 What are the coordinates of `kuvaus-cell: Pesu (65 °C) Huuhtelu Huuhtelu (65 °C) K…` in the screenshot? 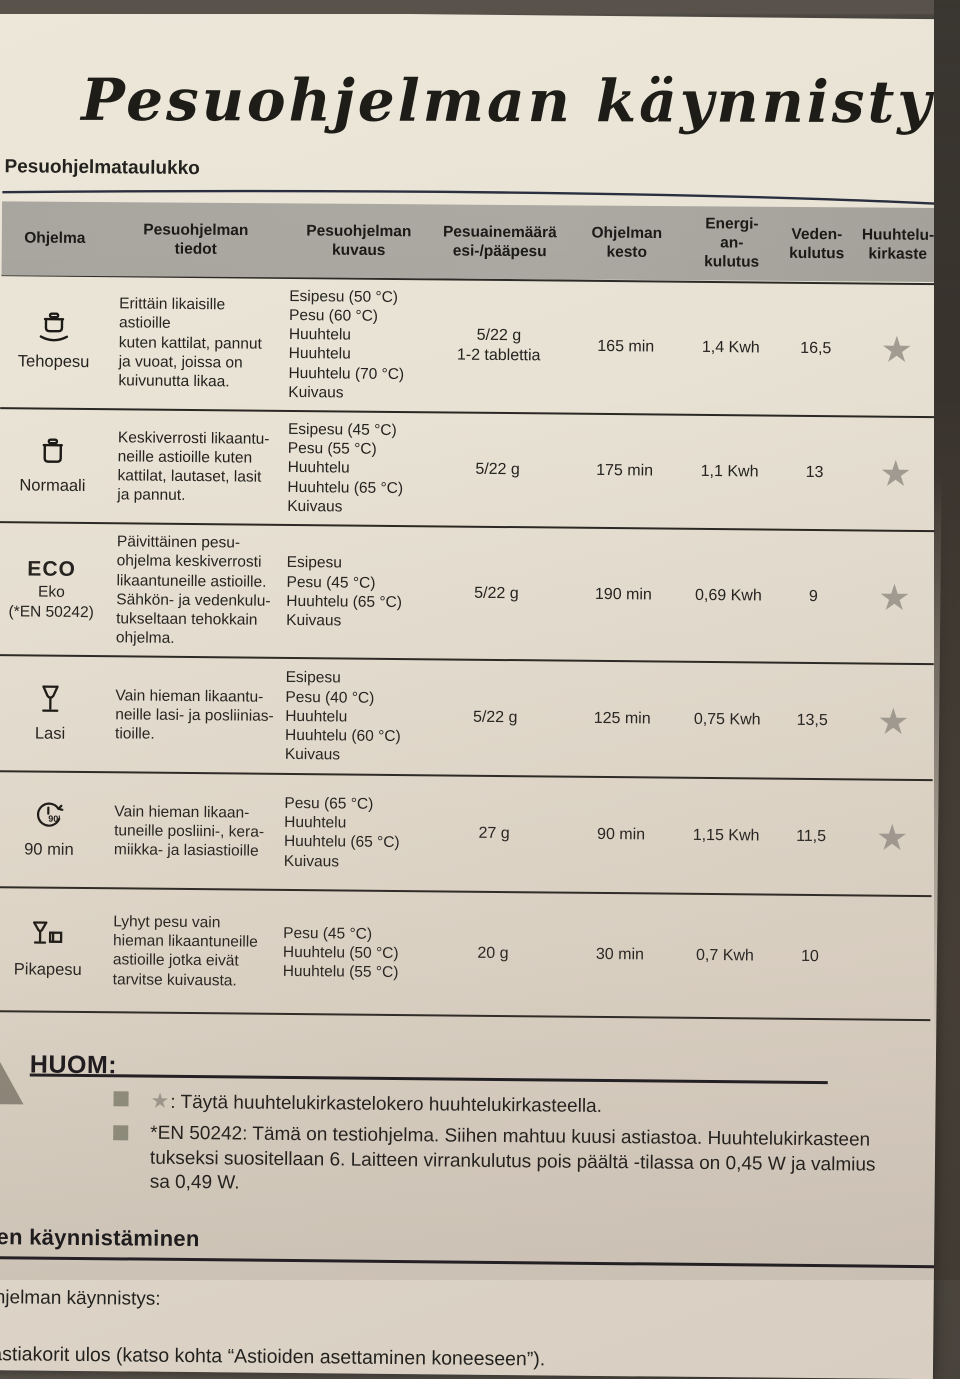 It's located at (341, 832).